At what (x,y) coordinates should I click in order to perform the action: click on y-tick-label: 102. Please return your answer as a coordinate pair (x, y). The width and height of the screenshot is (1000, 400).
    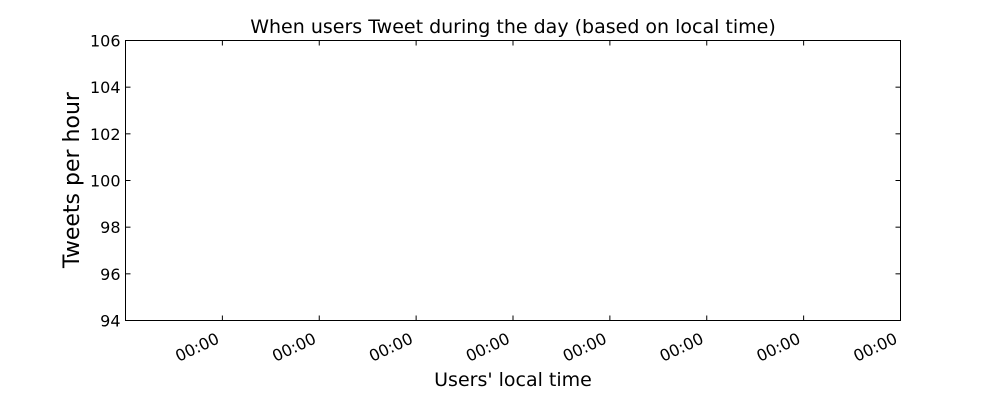
    Looking at the image, I should click on (105, 134).